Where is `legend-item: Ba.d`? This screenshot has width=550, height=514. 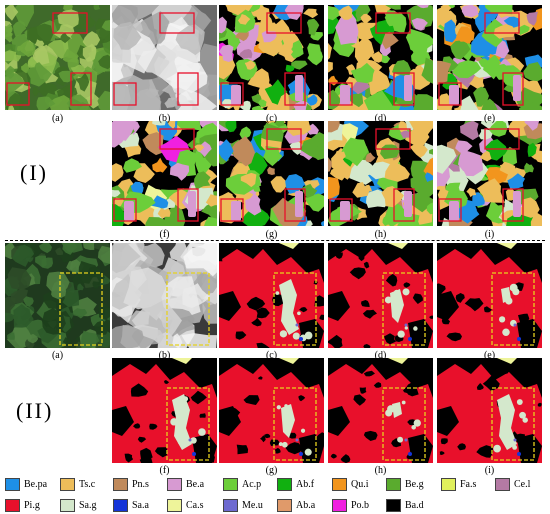
legend-item: Ba.d is located at coordinates (405, 505).